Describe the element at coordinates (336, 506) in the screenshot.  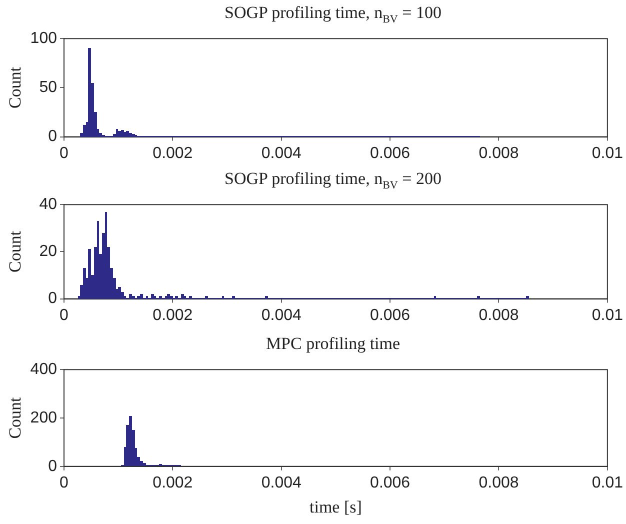
I see `x-axis-title: time [s]` at that location.